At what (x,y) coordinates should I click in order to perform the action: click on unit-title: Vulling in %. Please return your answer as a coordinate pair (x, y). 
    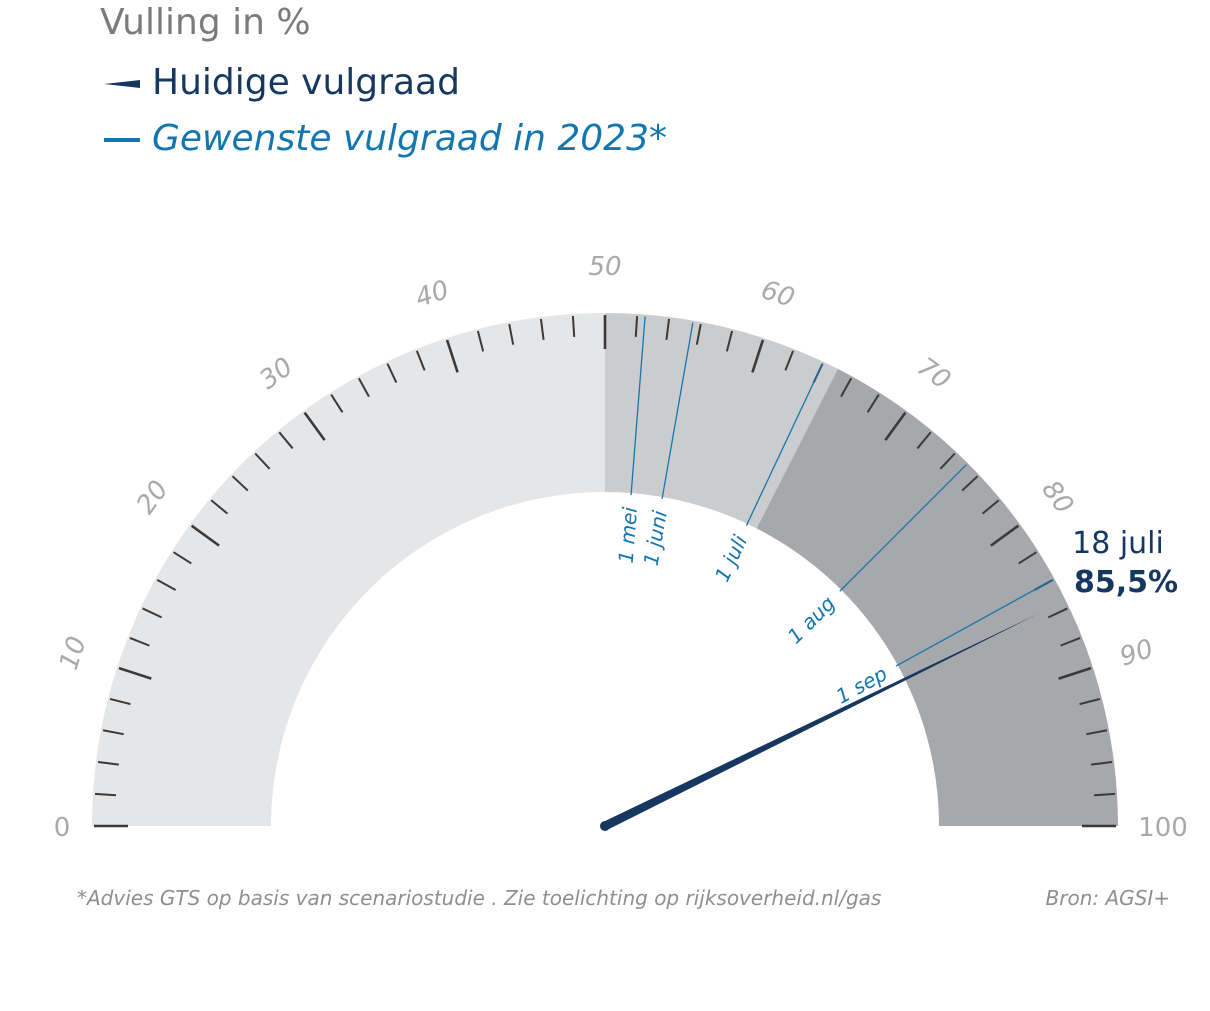
    Looking at the image, I should click on (205, 22).